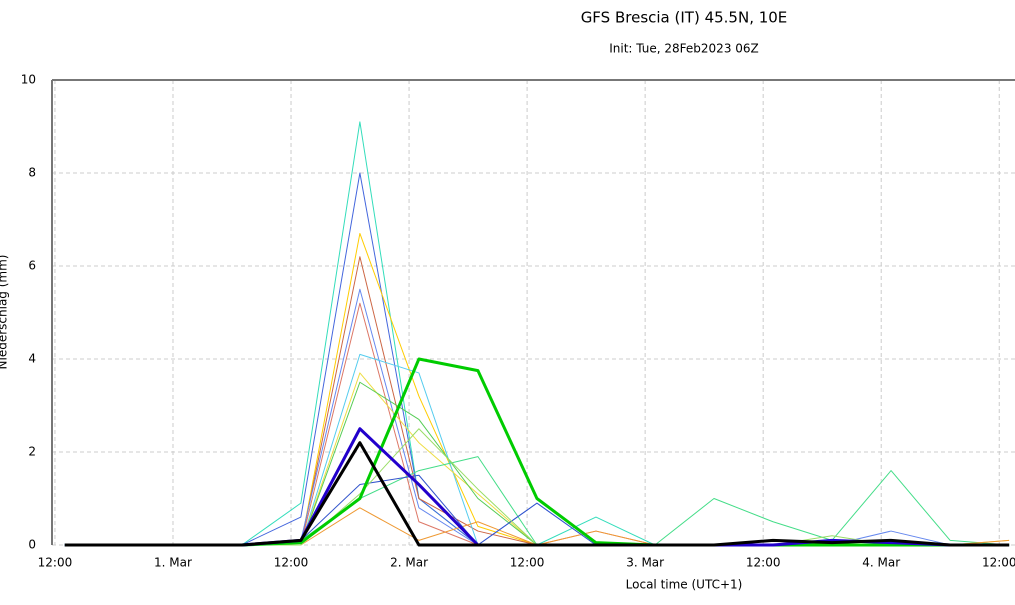 Image resolution: width=1015 pixels, height=605 pixels. What do you see at coordinates (684, 18) in the screenshot?
I see `chart-title: GFS Brescia (IT) 45.5N, 10E` at bounding box center [684, 18].